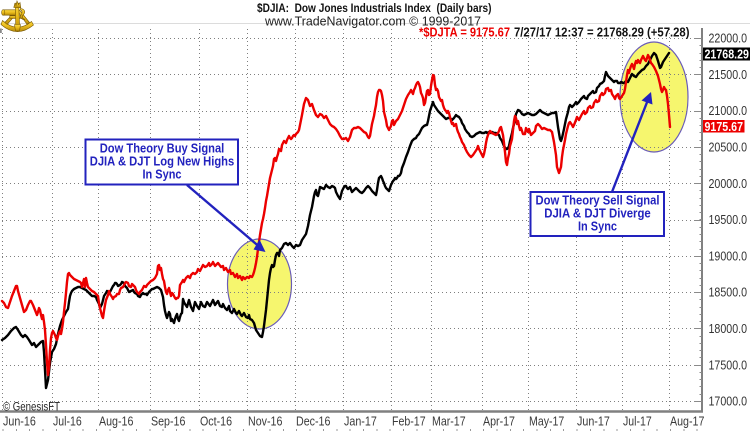  I want to click on svg-text: 17000.0, so click(728, 401).